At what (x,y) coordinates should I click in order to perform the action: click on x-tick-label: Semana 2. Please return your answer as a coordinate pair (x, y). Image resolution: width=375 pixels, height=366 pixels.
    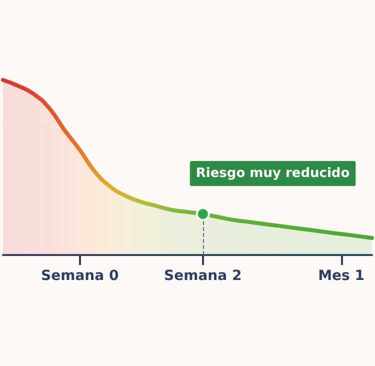
    Looking at the image, I should click on (203, 276).